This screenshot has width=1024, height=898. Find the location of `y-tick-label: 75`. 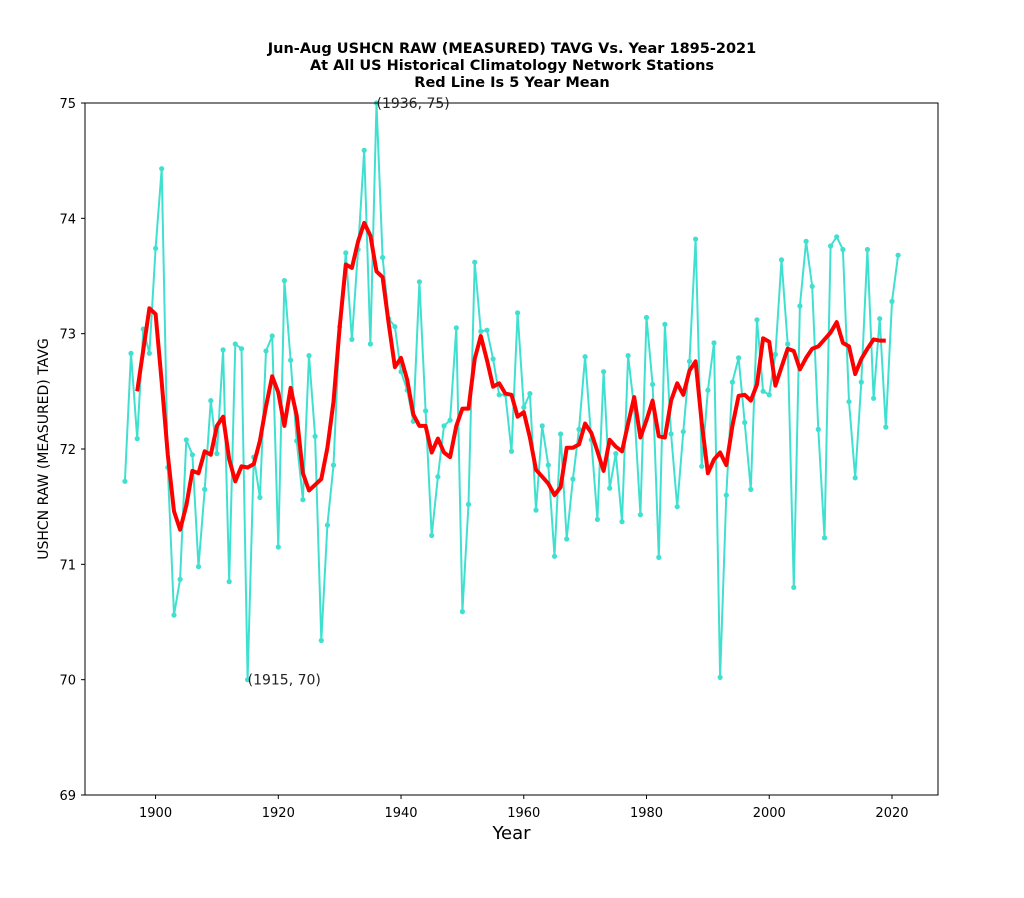

y-tick-label: 75 is located at coordinates (67, 104).